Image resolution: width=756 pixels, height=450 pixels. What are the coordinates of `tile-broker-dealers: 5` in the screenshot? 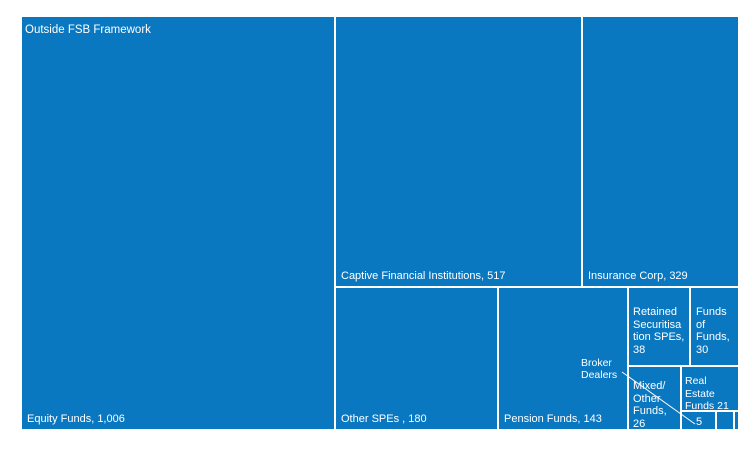 It's located at (698, 420).